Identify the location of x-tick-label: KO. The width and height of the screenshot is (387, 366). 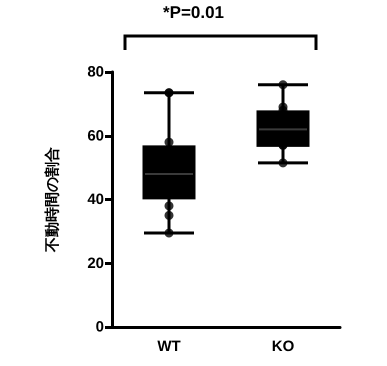
(283, 346).